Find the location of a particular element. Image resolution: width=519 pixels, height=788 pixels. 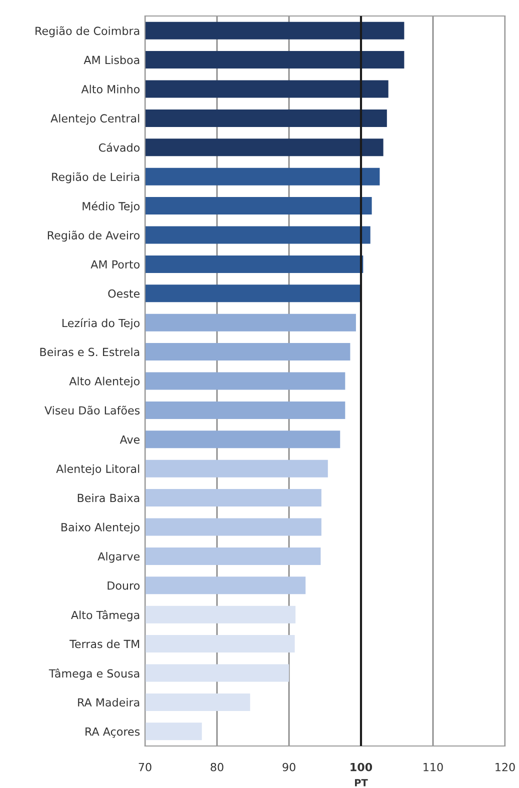

y-tick-label: RA Madeira is located at coordinates (109, 702).